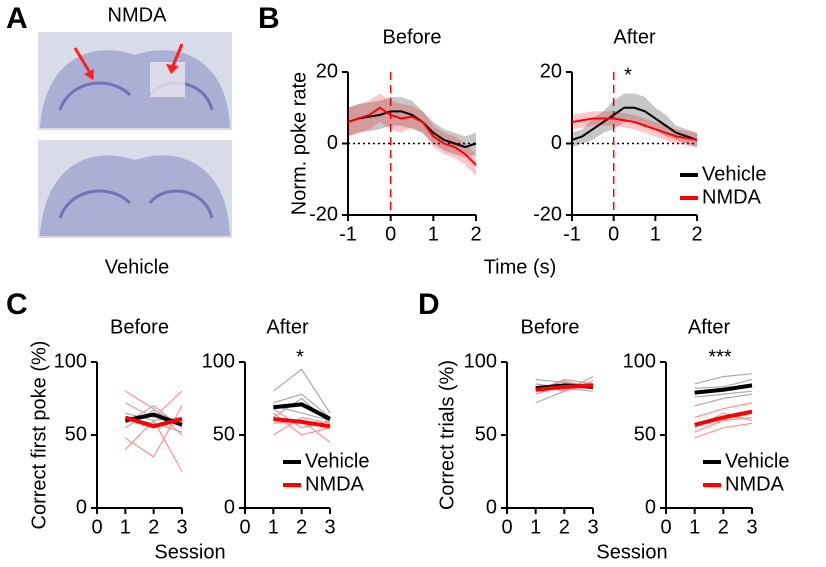 Image resolution: width=826 pixels, height=567 pixels. Describe the element at coordinates (299, 143) in the screenshot. I see `y-axis-label: Norm. poke rate` at that location.